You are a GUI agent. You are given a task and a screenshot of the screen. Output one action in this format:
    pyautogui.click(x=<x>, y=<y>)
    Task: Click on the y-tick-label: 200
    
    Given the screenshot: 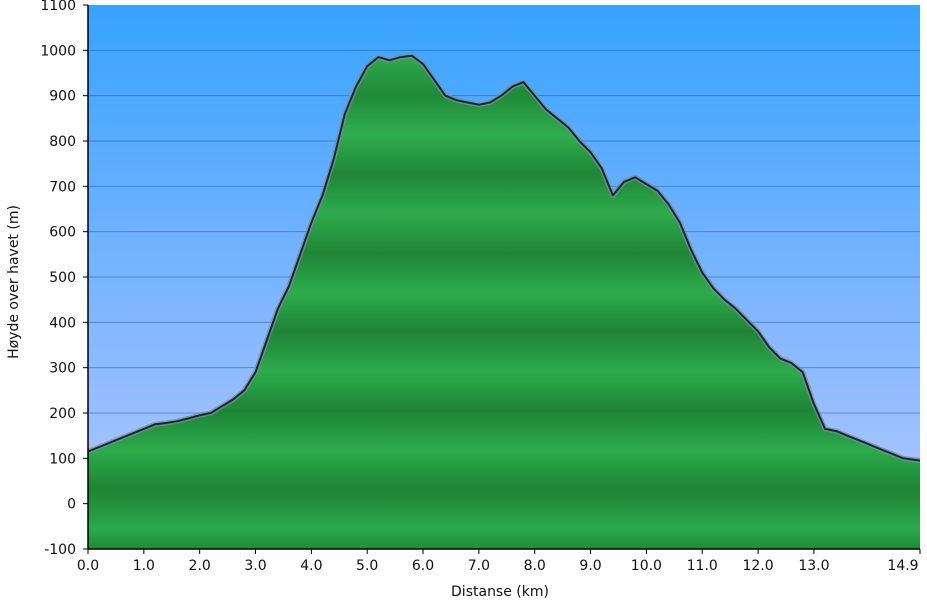 What is the action you would take?
    pyautogui.click(x=62, y=414)
    